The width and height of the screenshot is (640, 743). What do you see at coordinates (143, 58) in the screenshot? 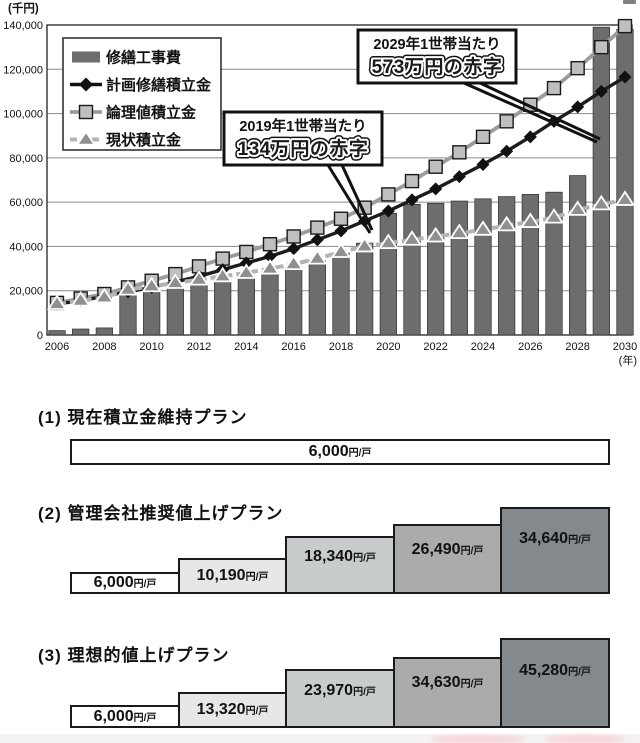
I see `legend-label: 修繕工事費` at bounding box center [143, 58].